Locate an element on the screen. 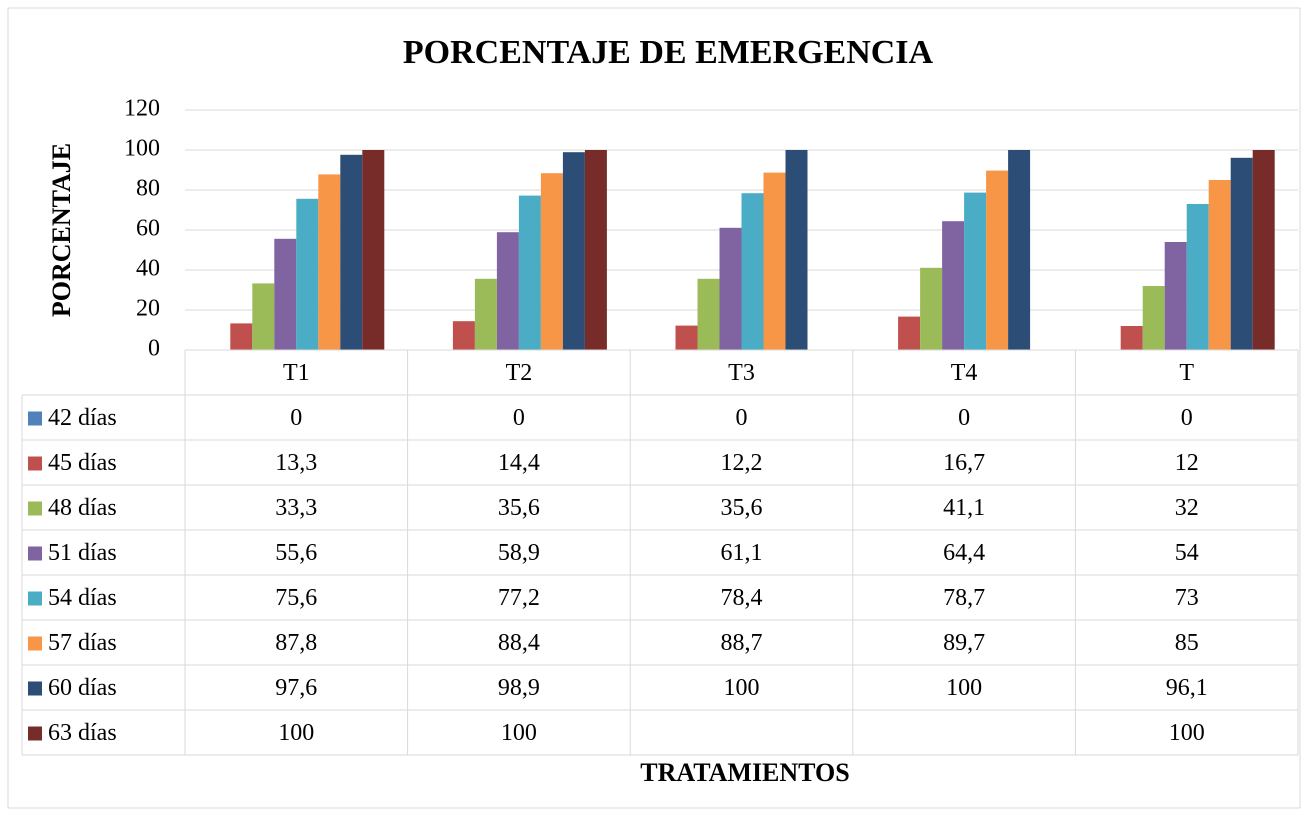  table-value: 96,1 is located at coordinates (1187, 688).